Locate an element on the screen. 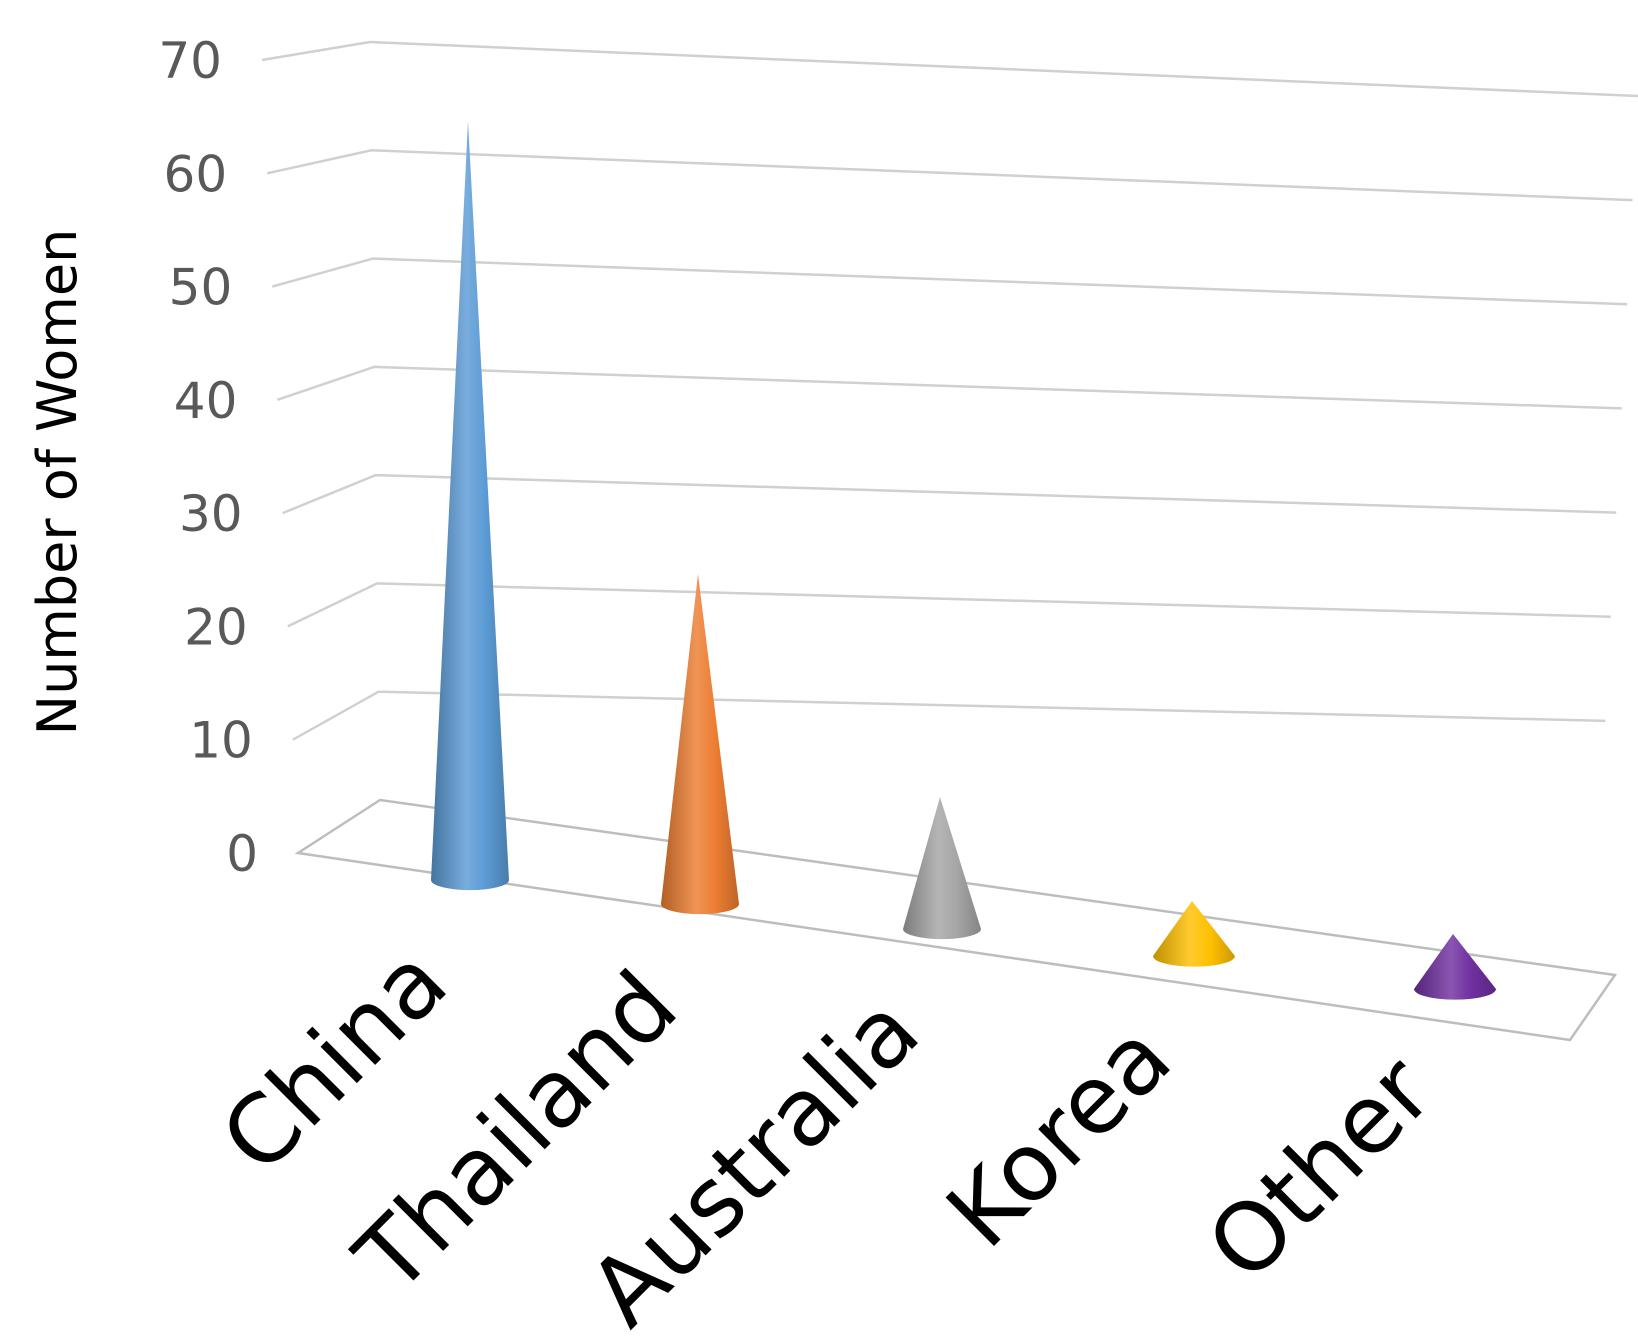  x-category-label: Korea is located at coordinates (1060, 1136).